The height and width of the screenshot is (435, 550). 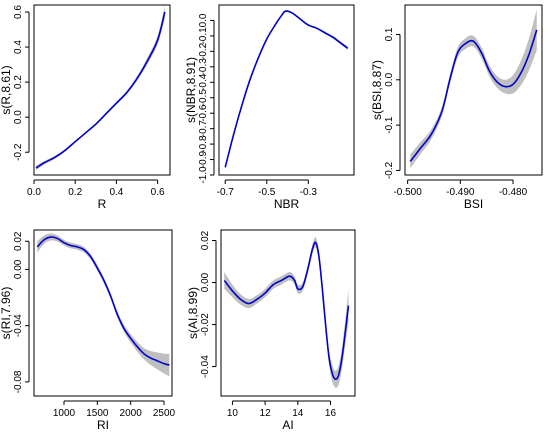 What do you see at coordinates (309, 192) in the screenshot?
I see `x-tick-label-nbr: -0.3` at bounding box center [309, 192].